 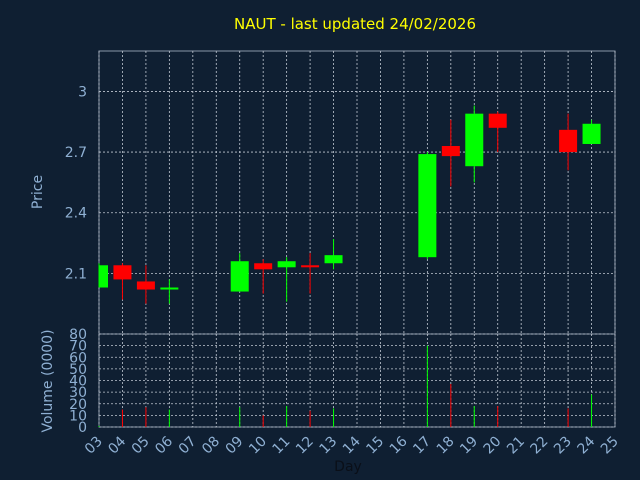 I want to click on volume-tick-label: 60, so click(x=78, y=358).